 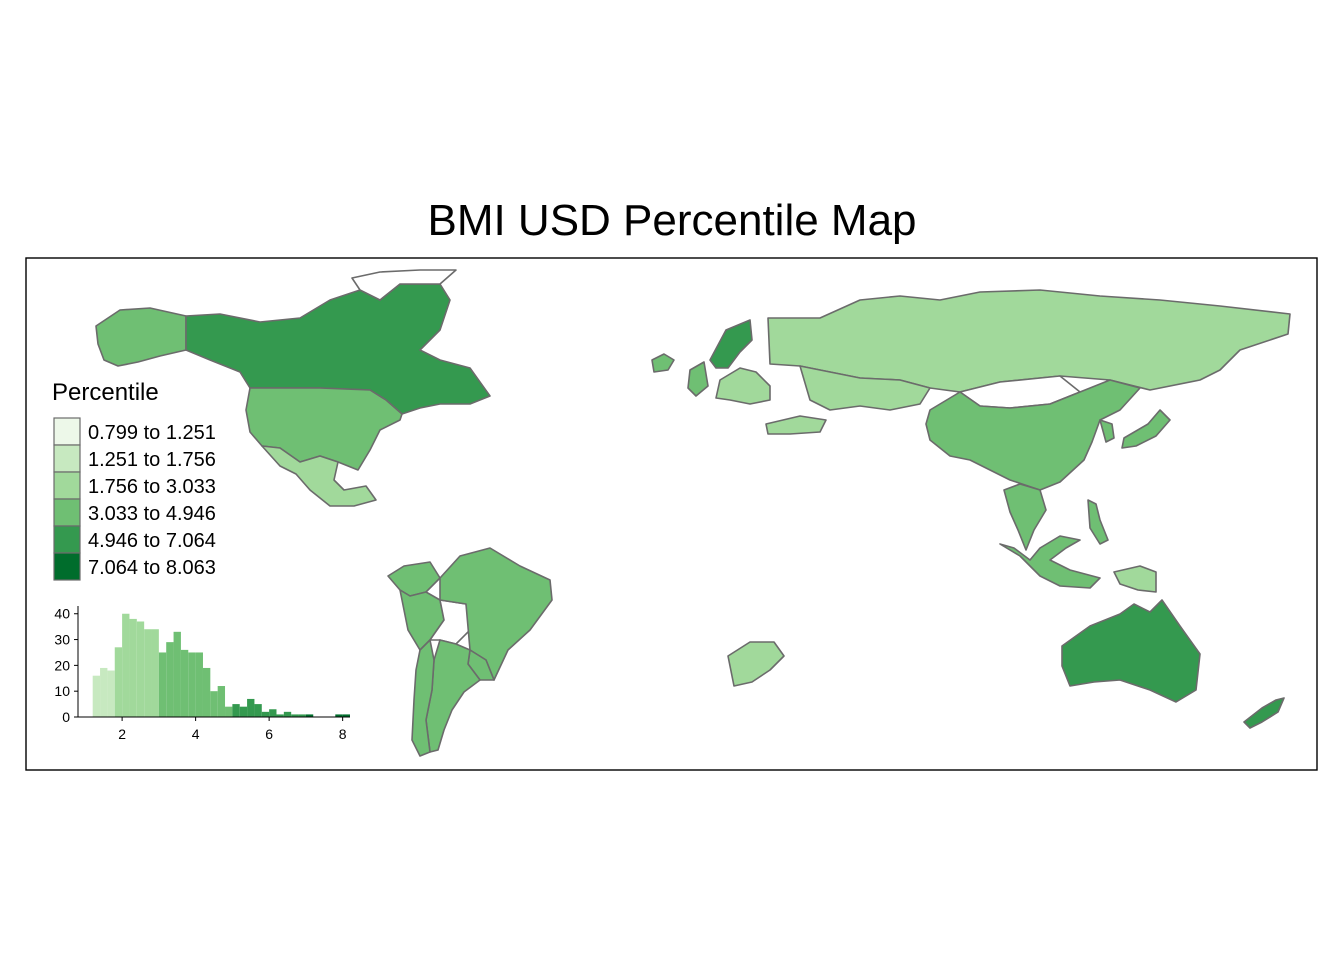 I want to click on map-title: BMI USD Percentile Map, so click(x=672, y=220).